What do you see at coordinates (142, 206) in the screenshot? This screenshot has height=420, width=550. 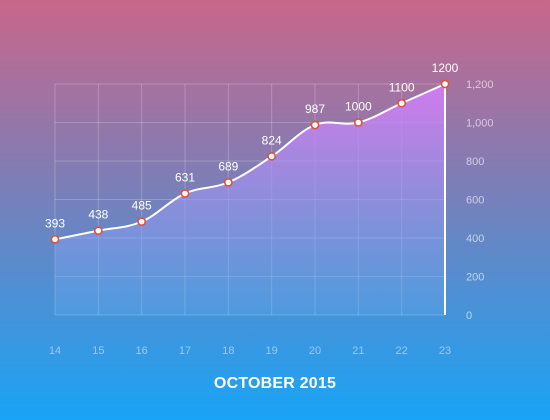 I see `data-label: 485` at bounding box center [142, 206].